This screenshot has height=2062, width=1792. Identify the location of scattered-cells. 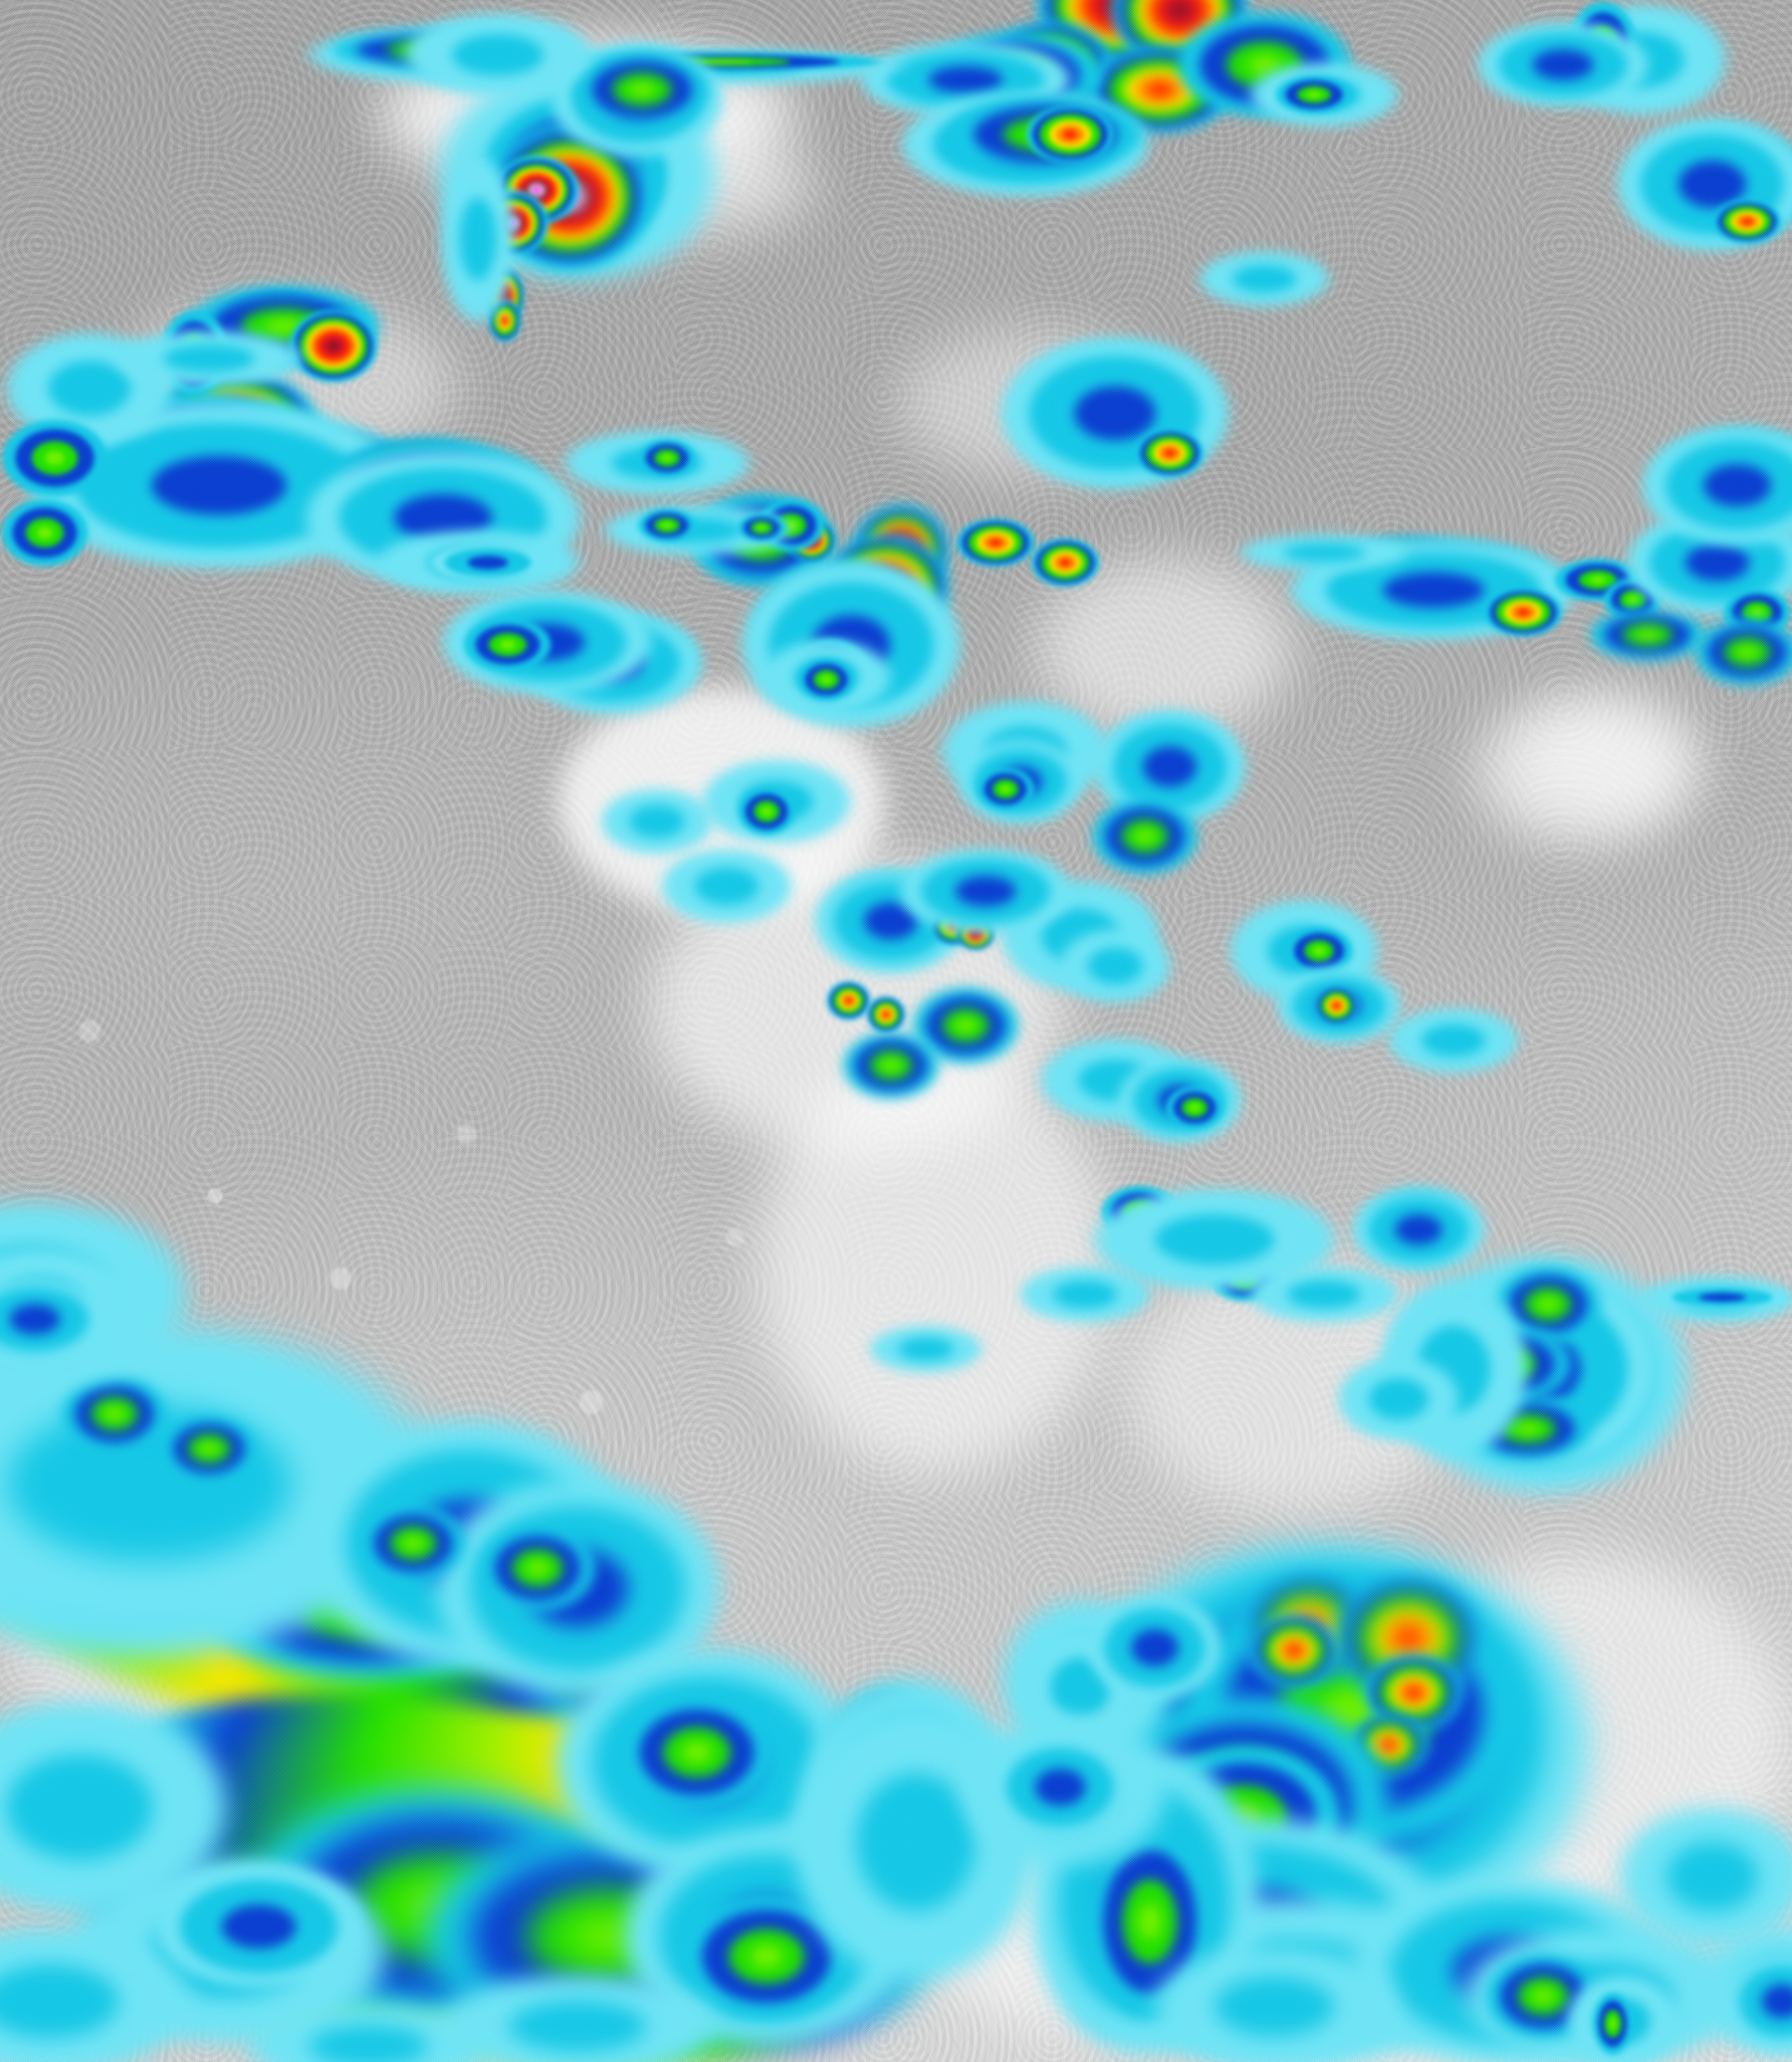
(1060, 891).